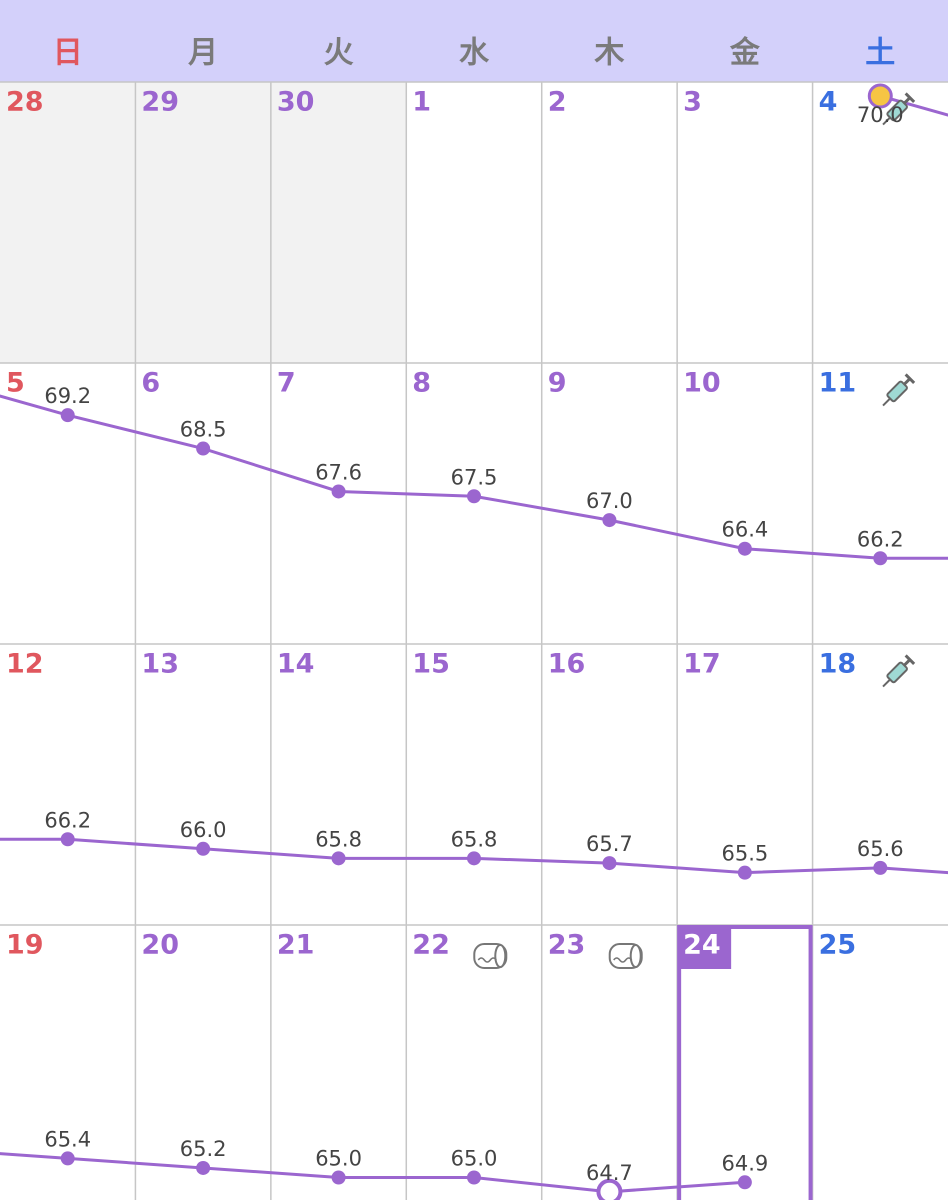 The width and height of the screenshot is (948, 1200). I want to click on header-bar, so click(474, 41).